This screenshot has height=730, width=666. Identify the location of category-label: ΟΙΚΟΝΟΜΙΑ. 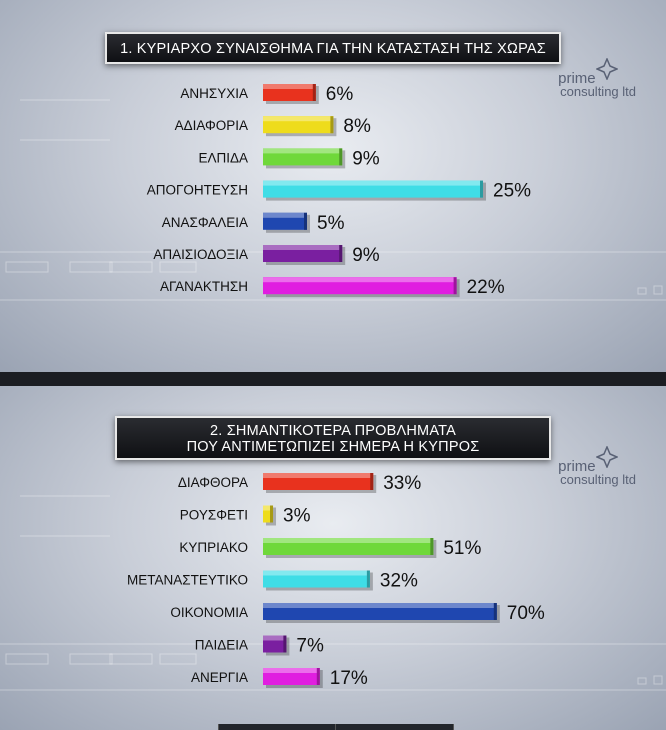
(209, 612).